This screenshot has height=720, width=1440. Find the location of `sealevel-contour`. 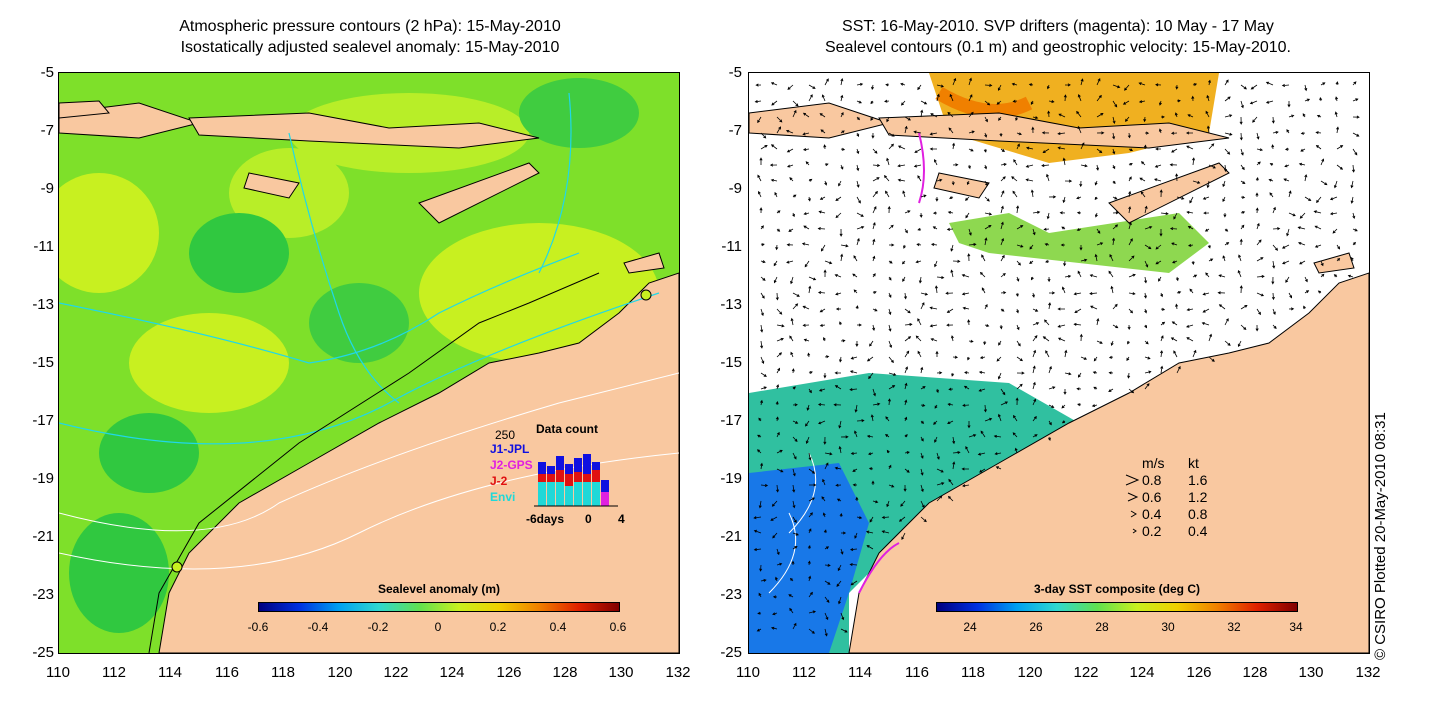

sealevel-contour is located at coordinates (782, 553).